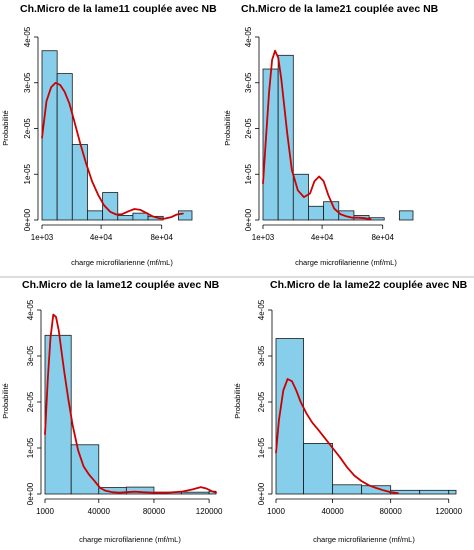 The height and width of the screenshot is (550, 474). Describe the element at coordinates (340, 9) in the screenshot. I see `chart-title: Ch.Micro de la lame21 couplée avec NB` at that location.